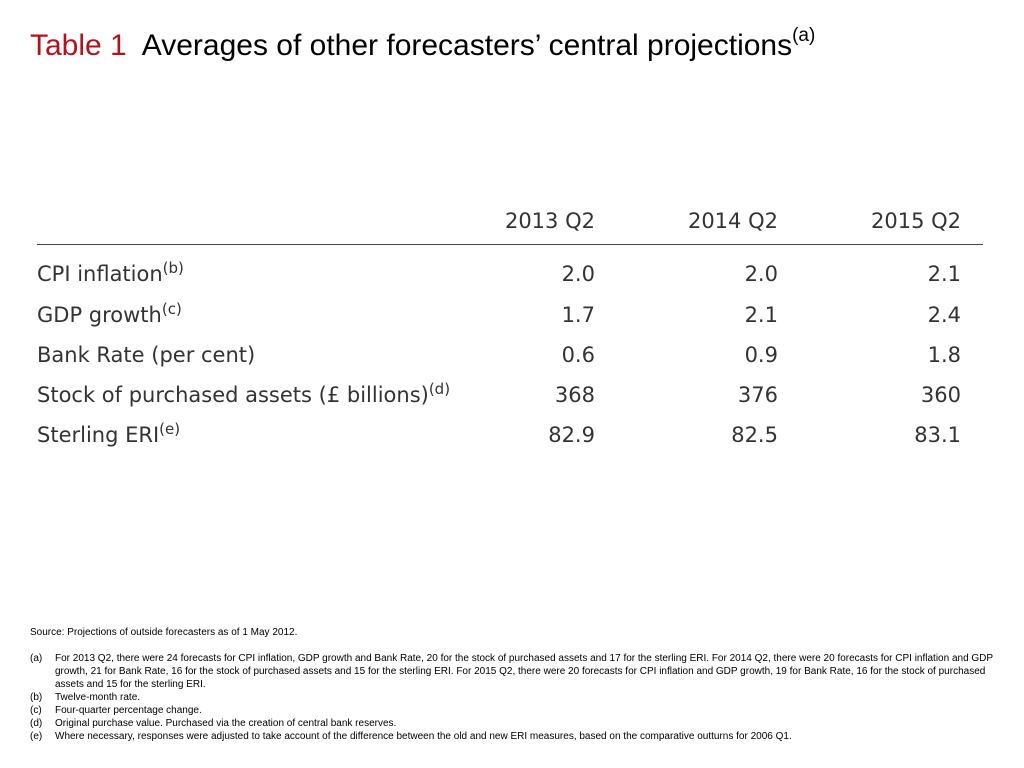 The height and width of the screenshot is (768, 1024). Describe the element at coordinates (515, 697) in the screenshot. I see `footnote: (b) Twelve-month rate.` at that location.